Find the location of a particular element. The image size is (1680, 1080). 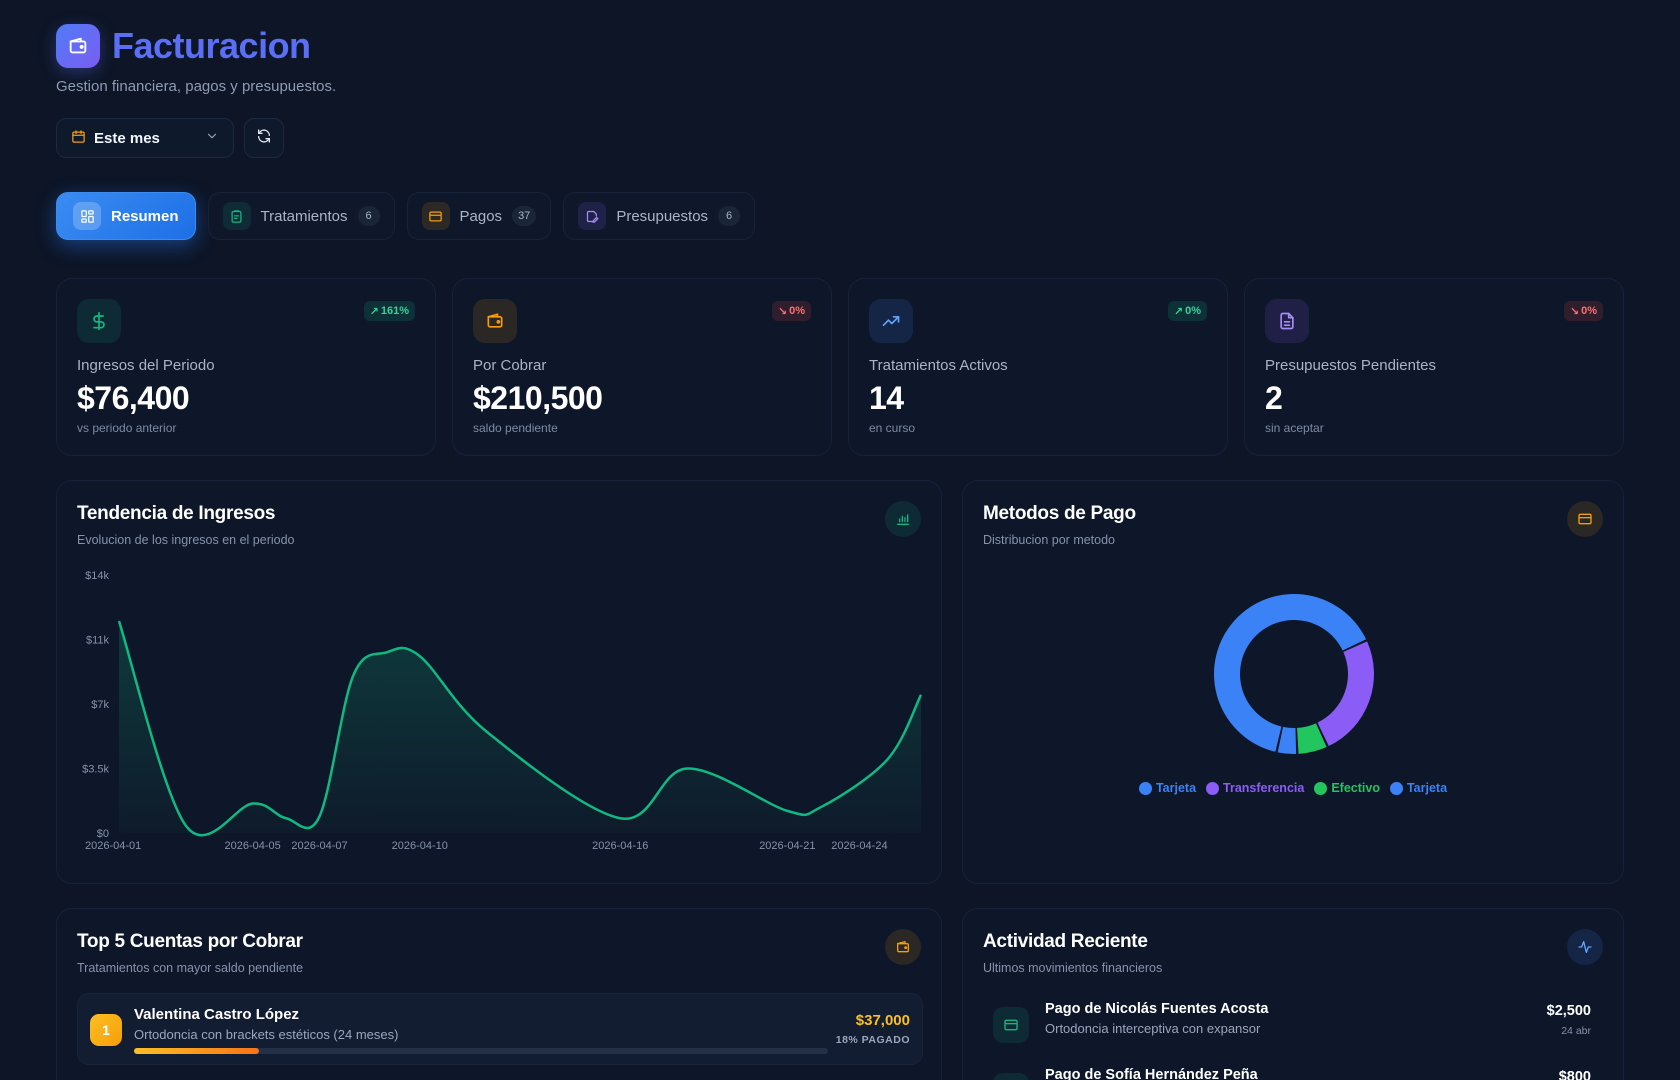

stat-value: $76,400 is located at coordinates (133, 398).